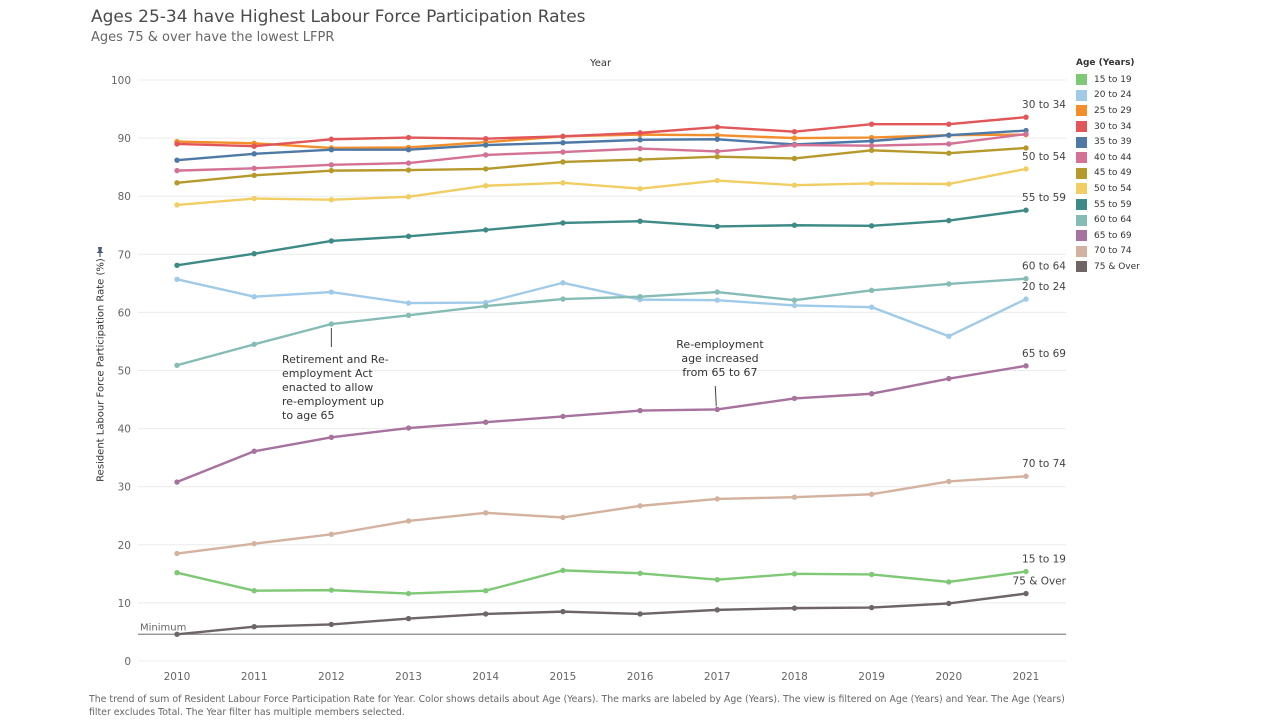  I want to click on pin-icon, so click(100, 252).